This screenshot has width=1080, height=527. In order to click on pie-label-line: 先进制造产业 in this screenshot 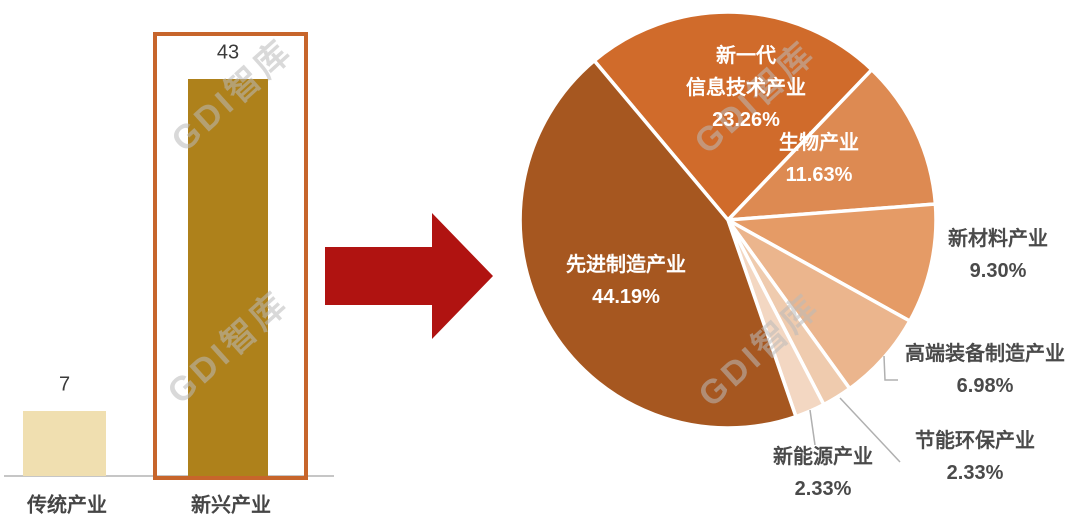, I will do `click(626, 265)`.